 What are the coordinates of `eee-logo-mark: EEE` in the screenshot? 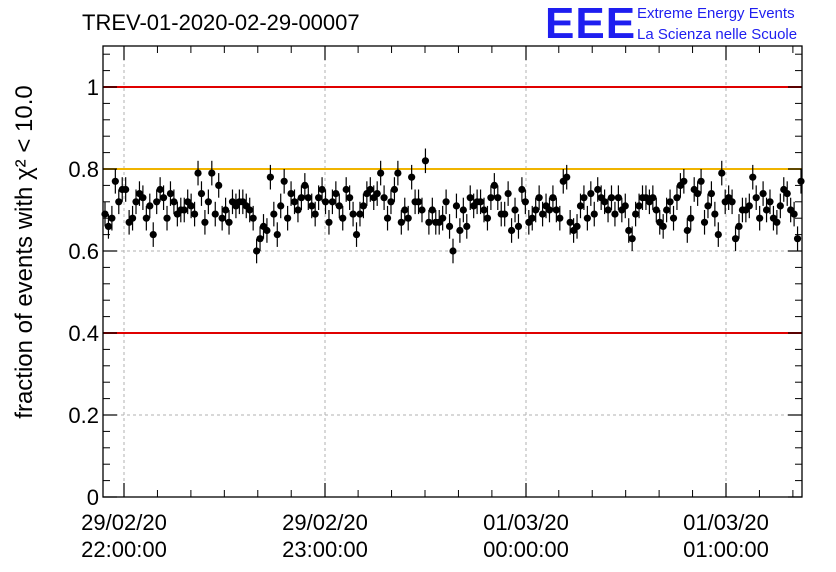 It's located at (591, 24).